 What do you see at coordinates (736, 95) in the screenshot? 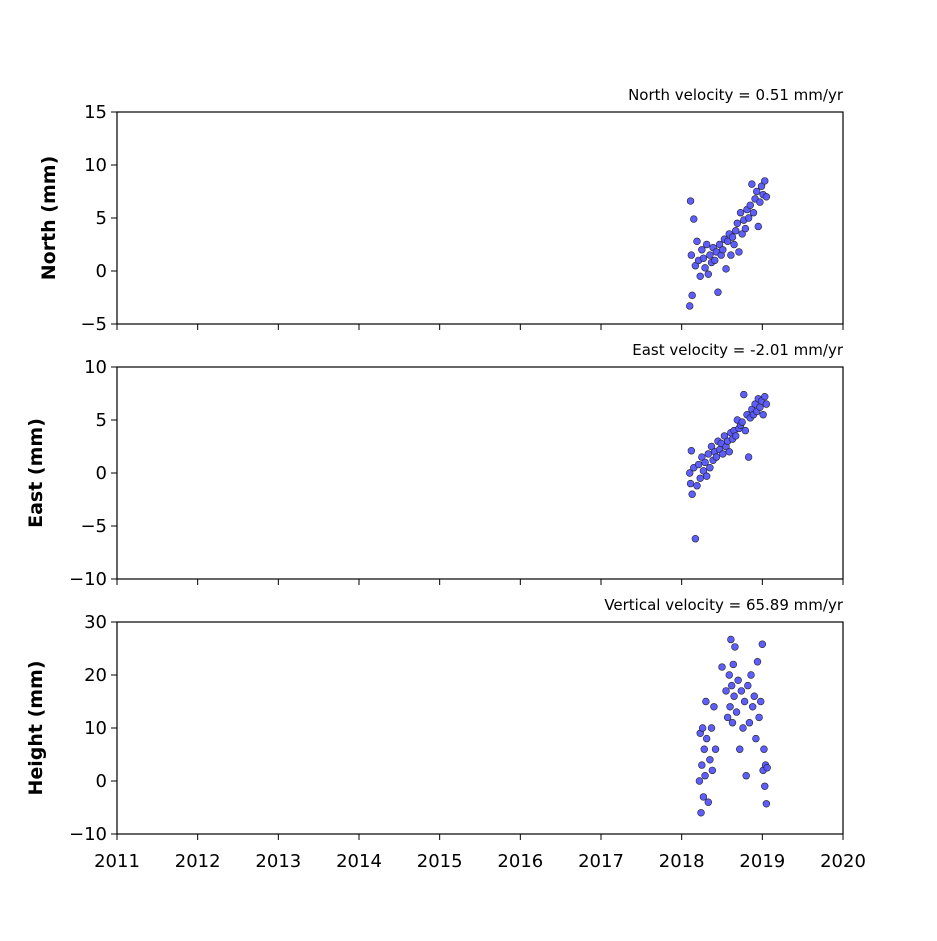
I see `panel-title: North velocity = 0.51 mm/yr` at bounding box center [736, 95].